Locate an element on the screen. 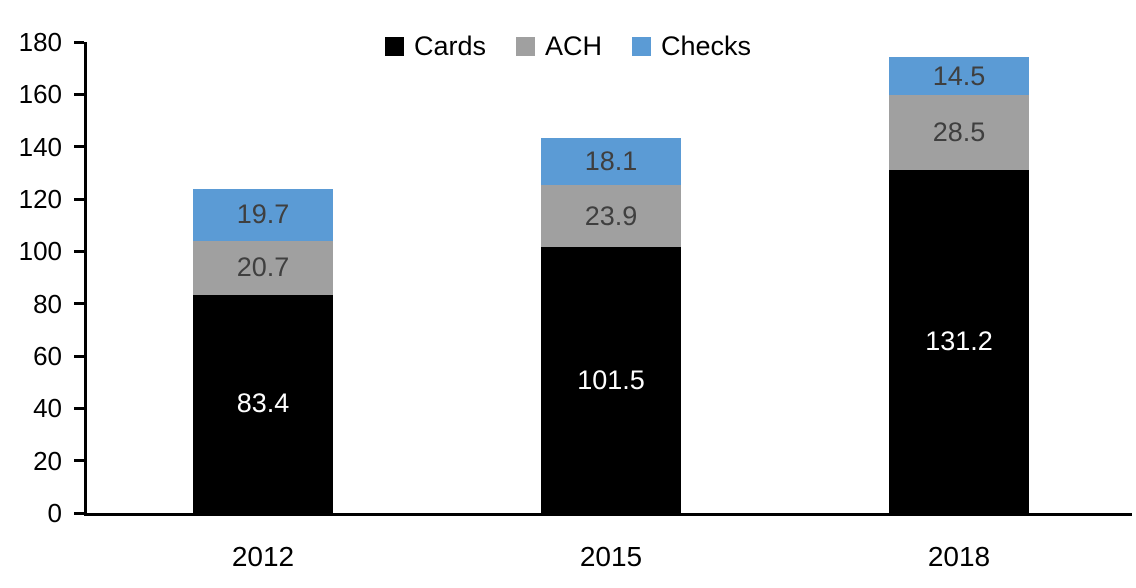  bar-value-label: 101.5 is located at coordinates (611, 379).